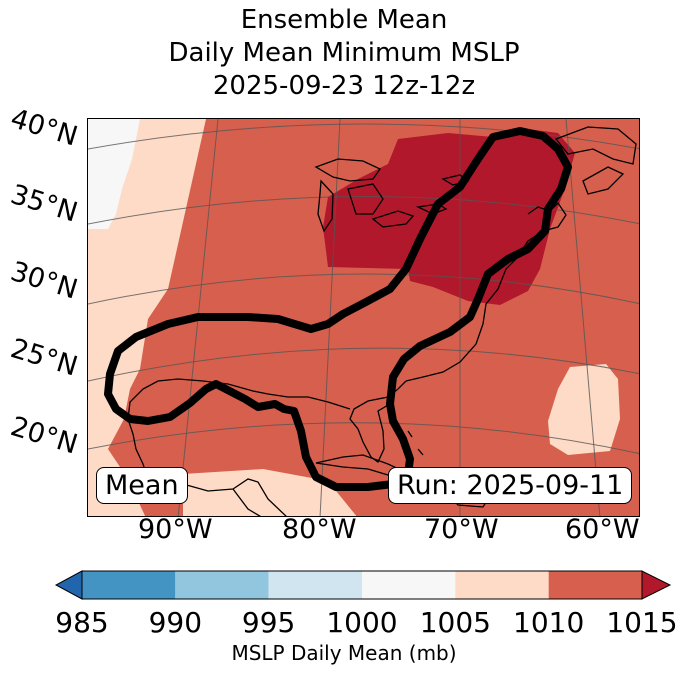 The image size is (688, 674). Describe the element at coordinates (175, 622) in the screenshot. I see `colorbar-tick-label: 990` at that location.